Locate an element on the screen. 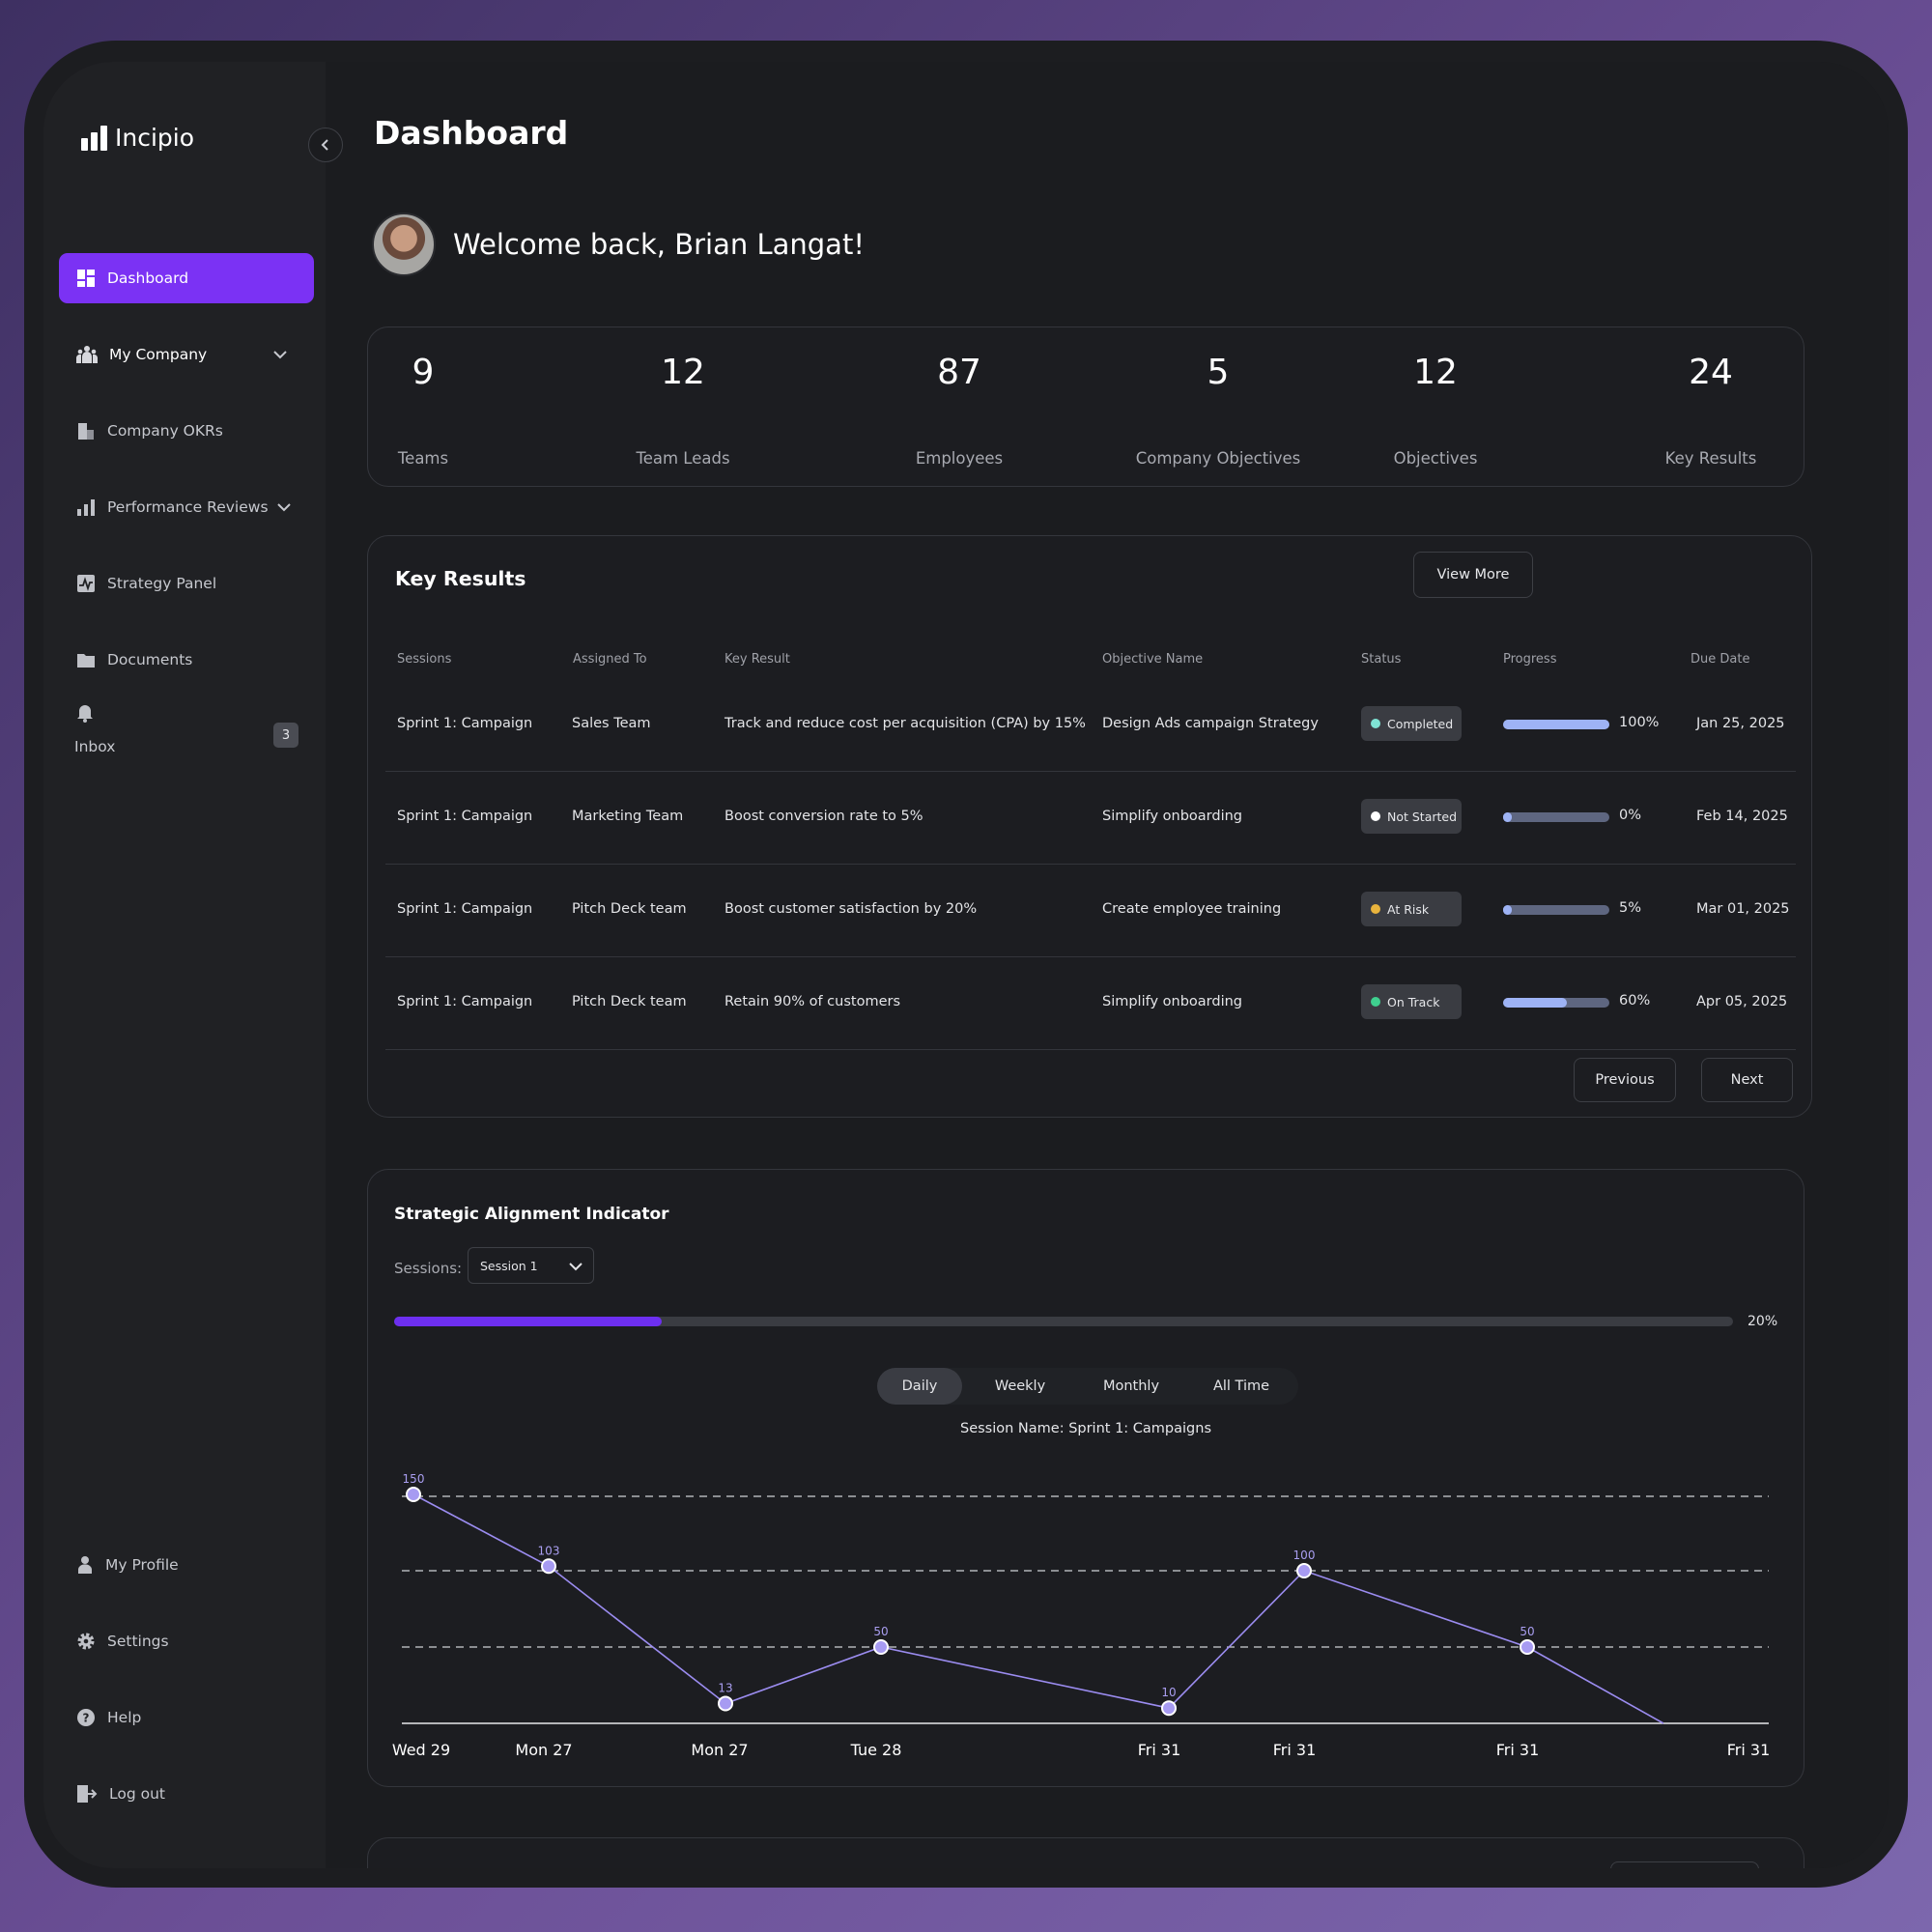  tab-weekly: Weekly is located at coordinates (1020, 1386).